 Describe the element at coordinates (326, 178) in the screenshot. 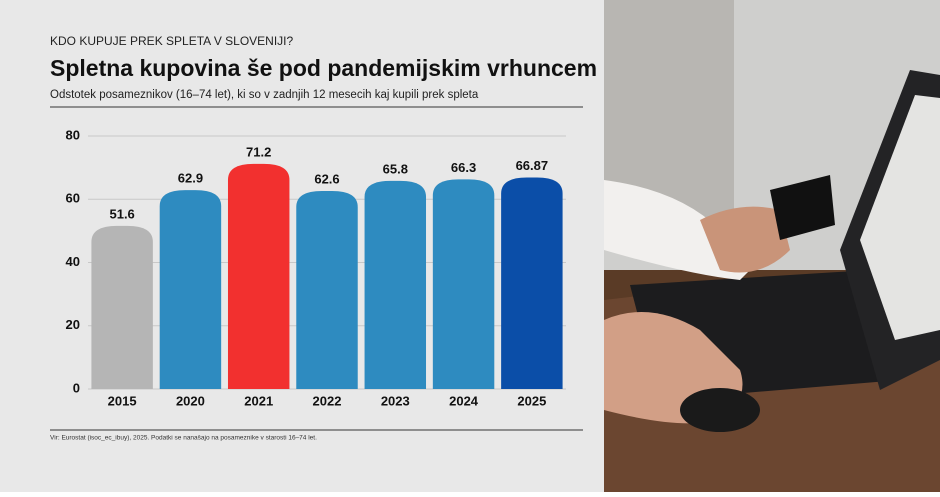

I see `value-label: 62.6` at that location.